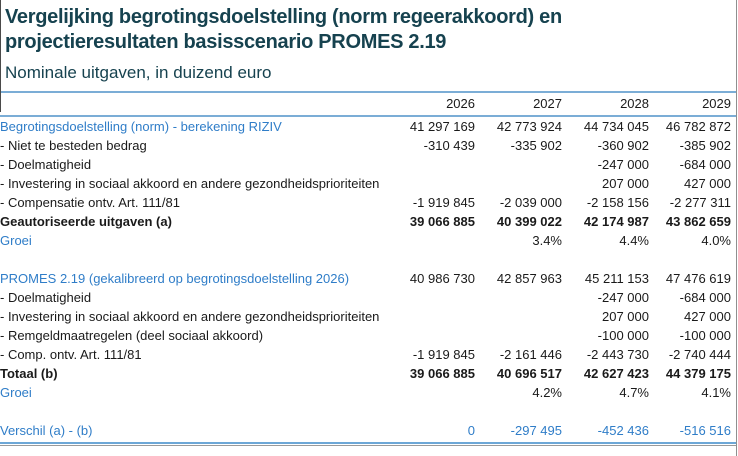 The height and width of the screenshot is (456, 738). Describe the element at coordinates (698, 278) in the screenshot. I see `row-value: 47 476 619` at that location.